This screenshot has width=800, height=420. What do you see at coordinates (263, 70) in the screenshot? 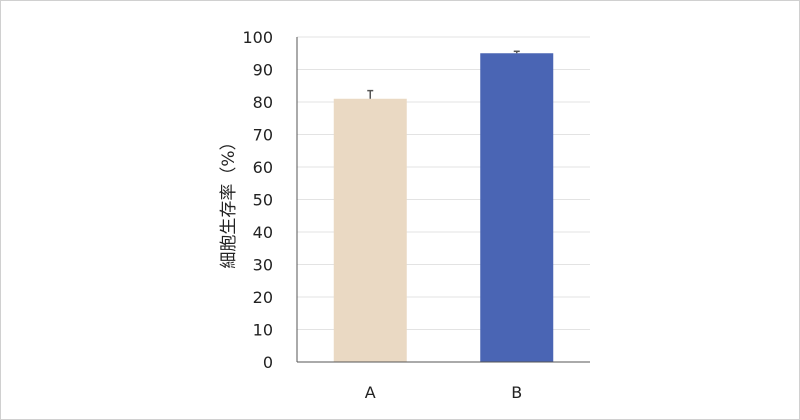
I see `y-tick-label: 90` at bounding box center [263, 70].